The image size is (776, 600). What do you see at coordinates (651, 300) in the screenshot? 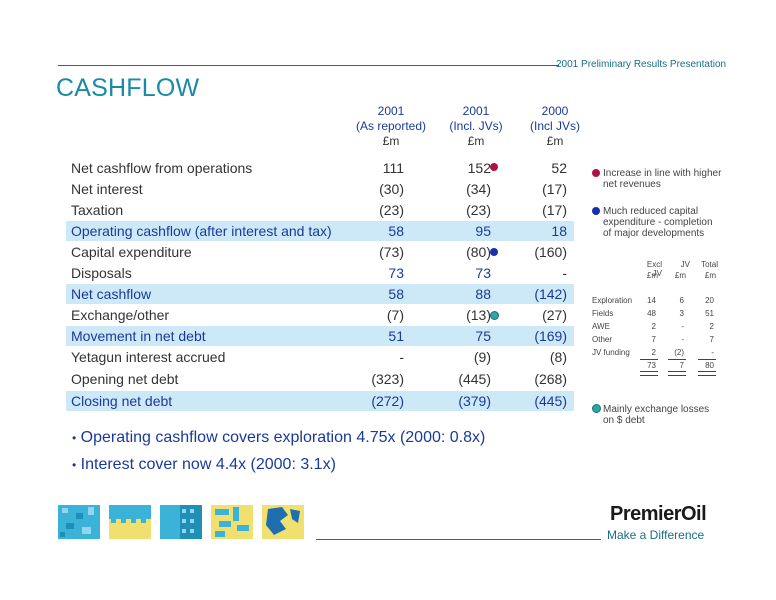
I see `mini-value: 14` at bounding box center [651, 300].